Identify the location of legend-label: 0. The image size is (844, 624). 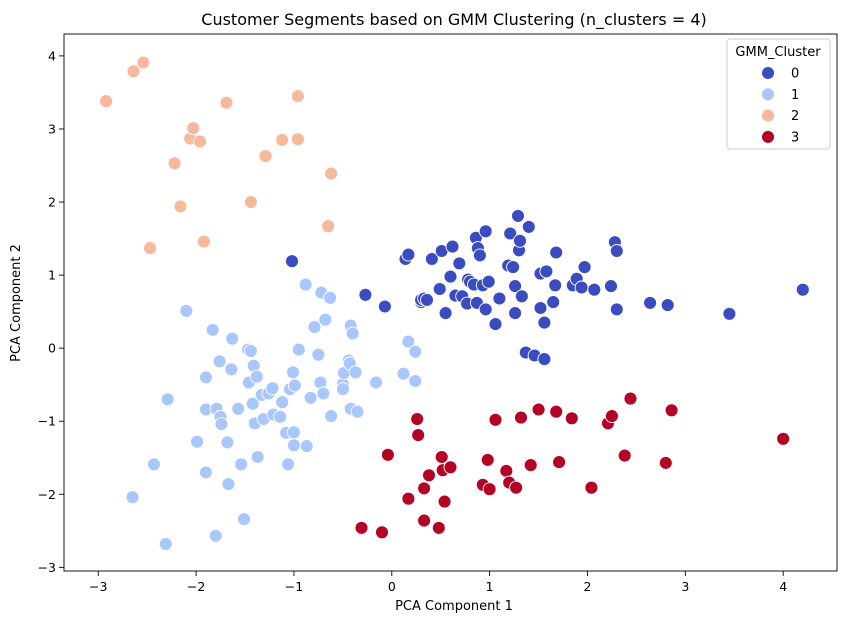
(795, 74).